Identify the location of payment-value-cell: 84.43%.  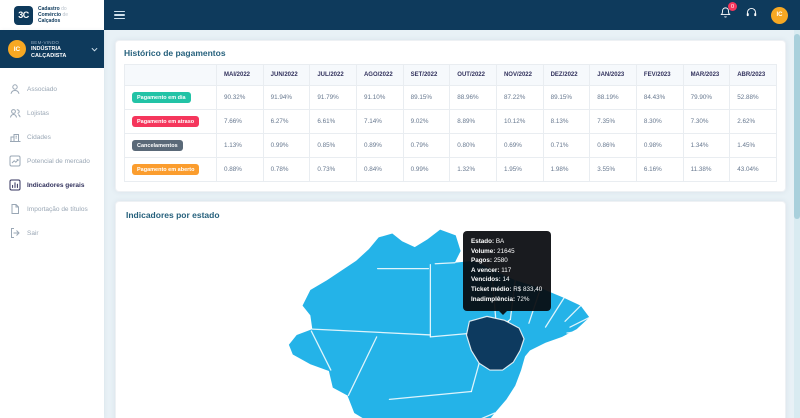
(659, 97).